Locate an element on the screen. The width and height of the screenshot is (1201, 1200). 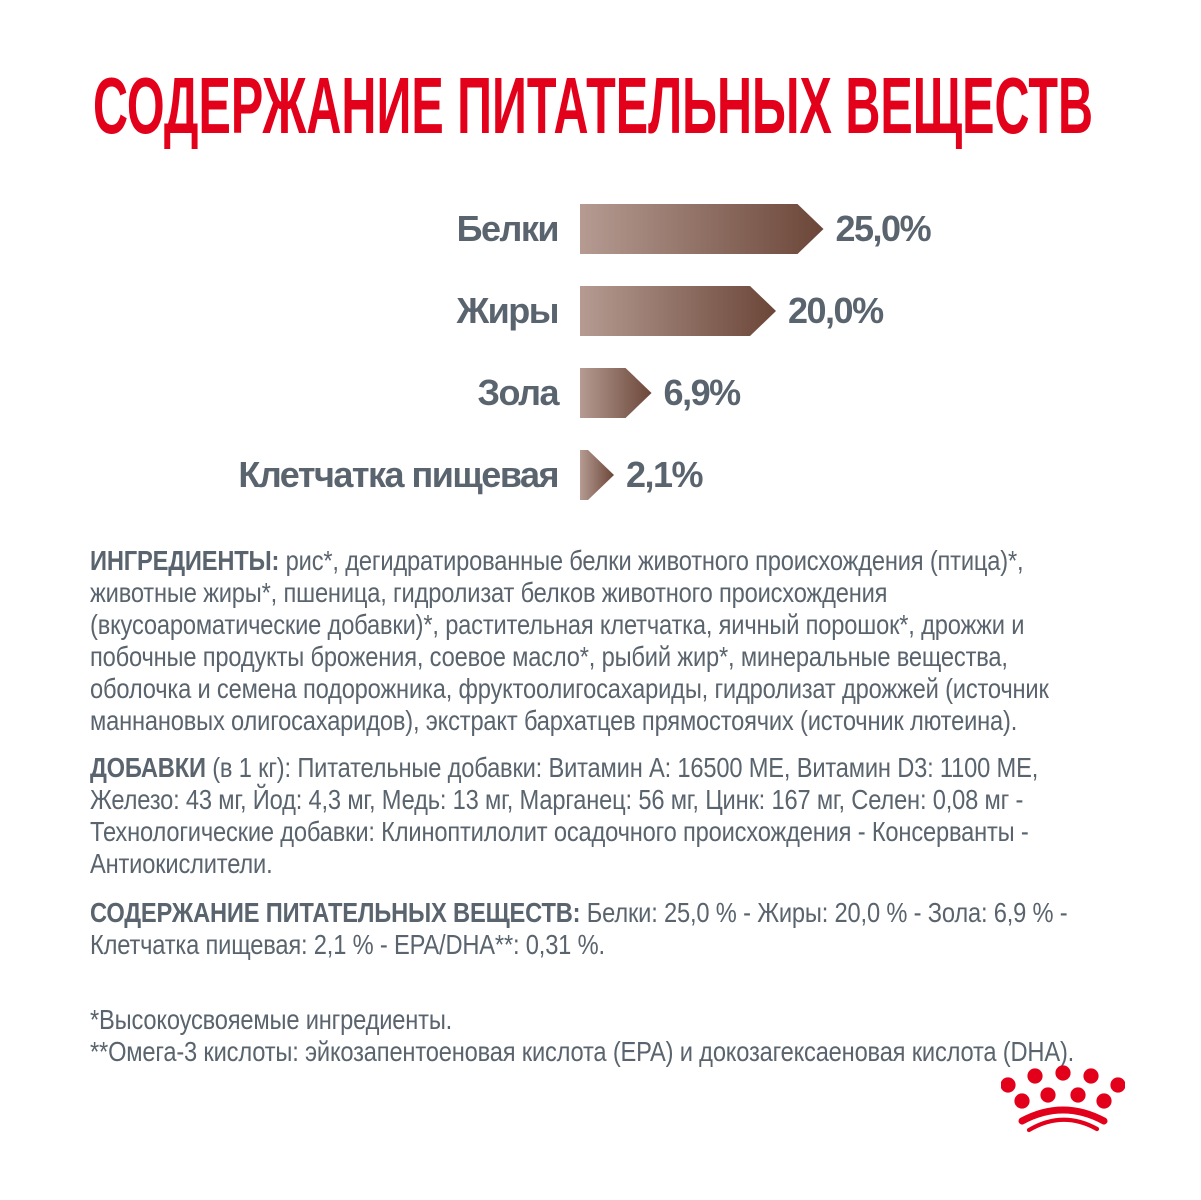
bar-row-ash: Зола 6,9% is located at coordinates (550, 393).